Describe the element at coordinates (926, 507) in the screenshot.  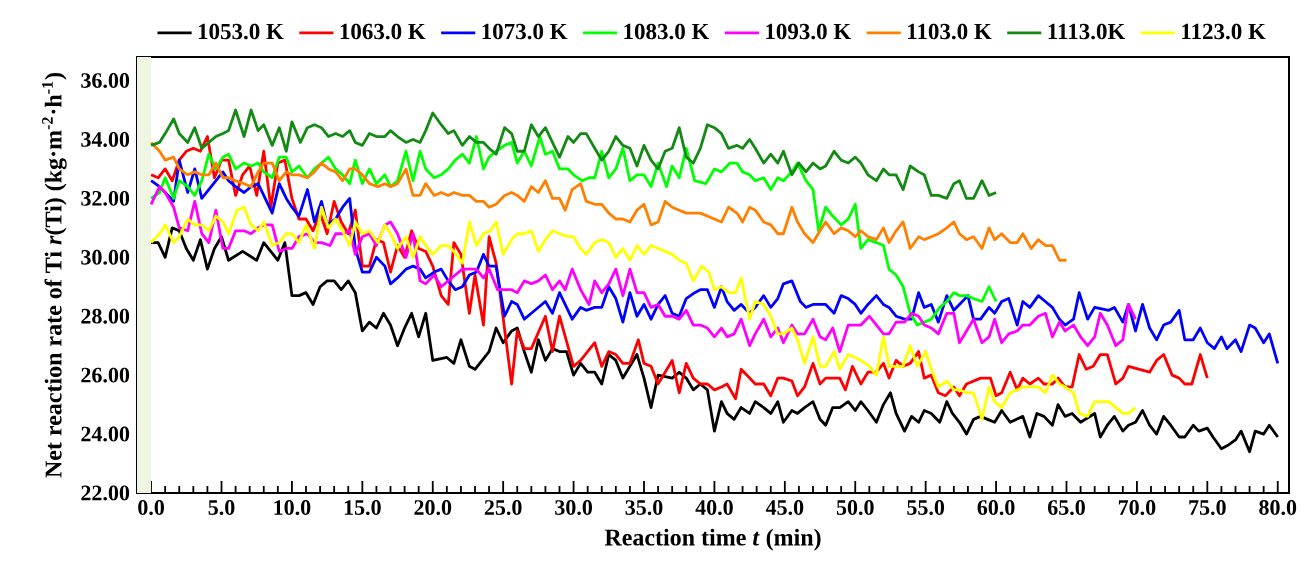
I see `x-tick-label: 55.0` at that location.